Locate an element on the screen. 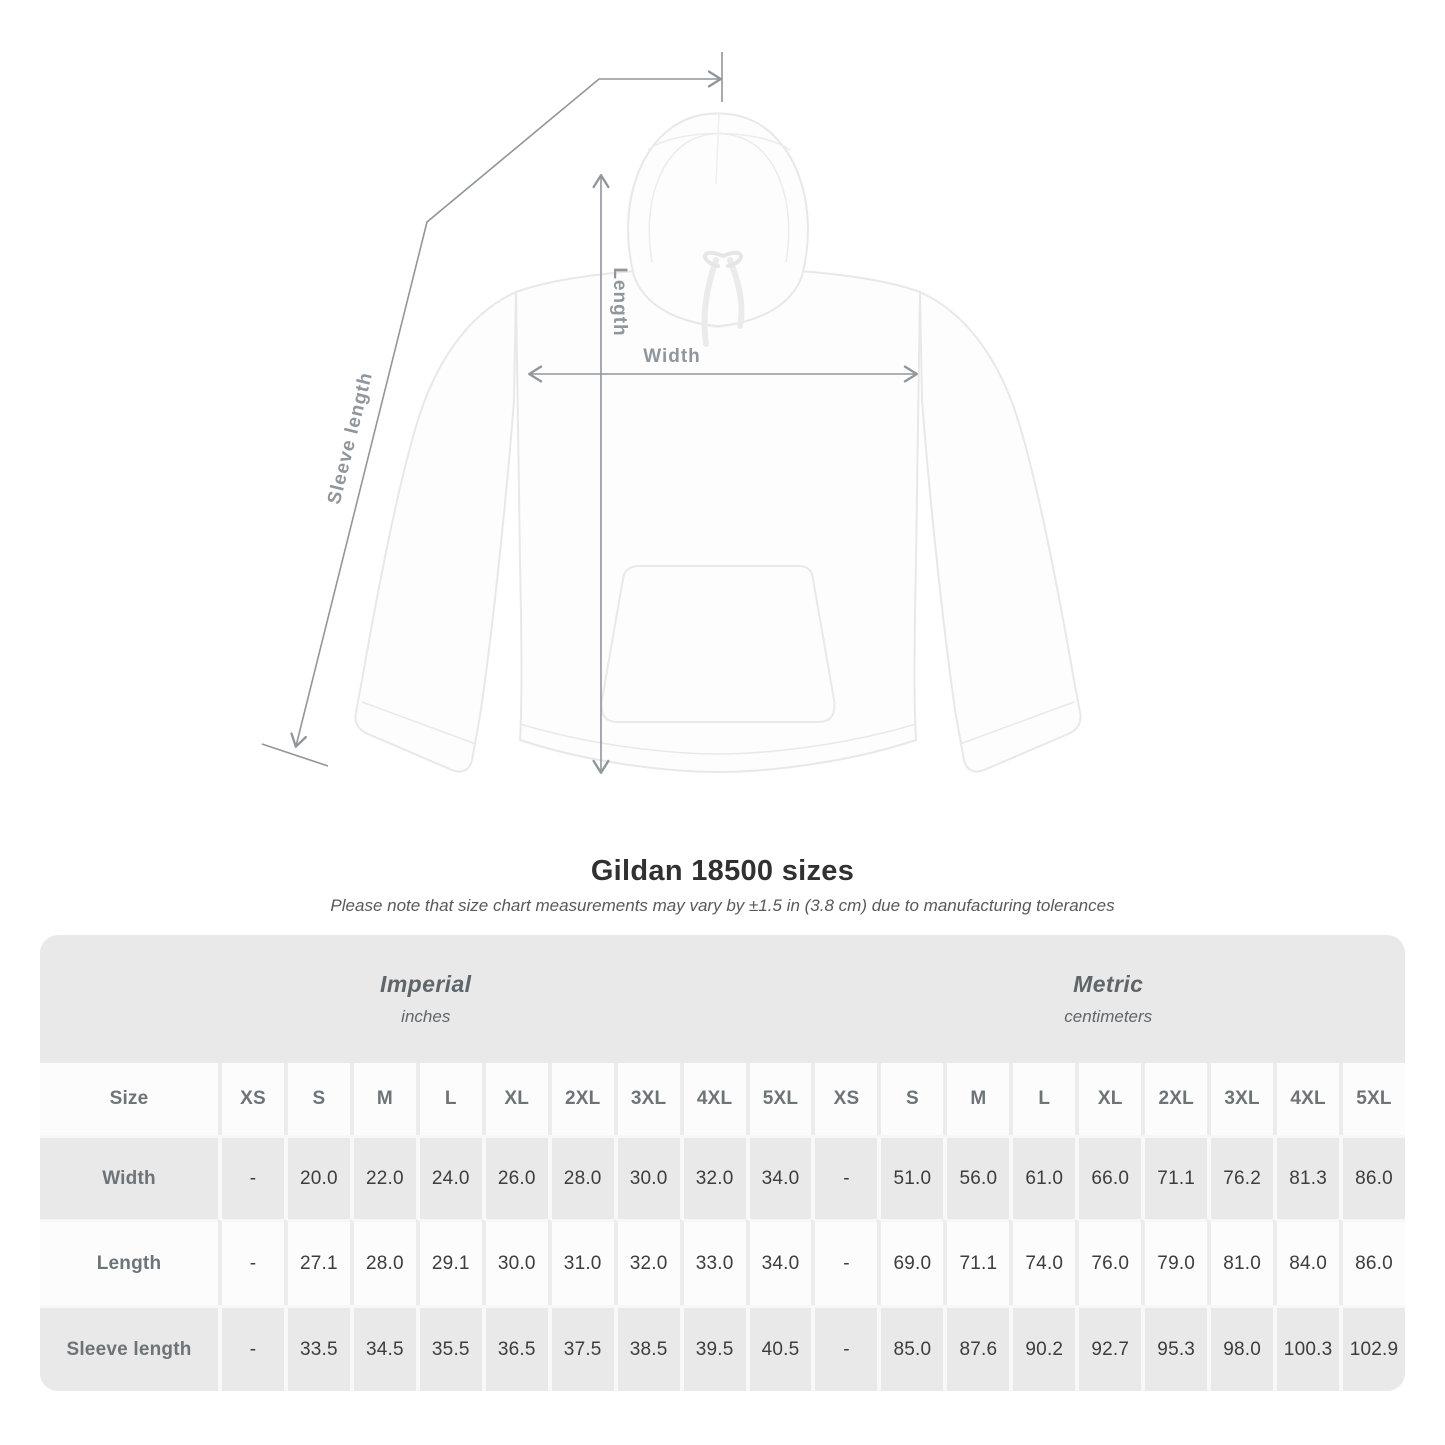 This screenshot has width=1445, height=1445. table-cell: 24.0 is located at coordinates (448, 1177).